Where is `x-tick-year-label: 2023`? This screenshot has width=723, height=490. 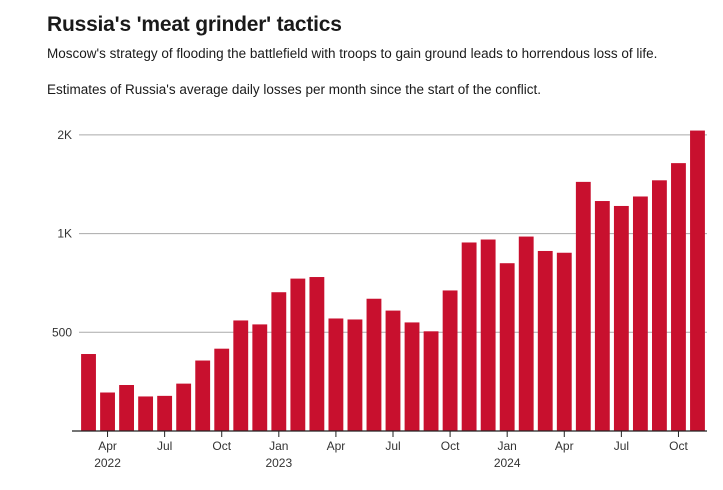
x-tick-year-label: 2023 is located at coordinates (278, 463).